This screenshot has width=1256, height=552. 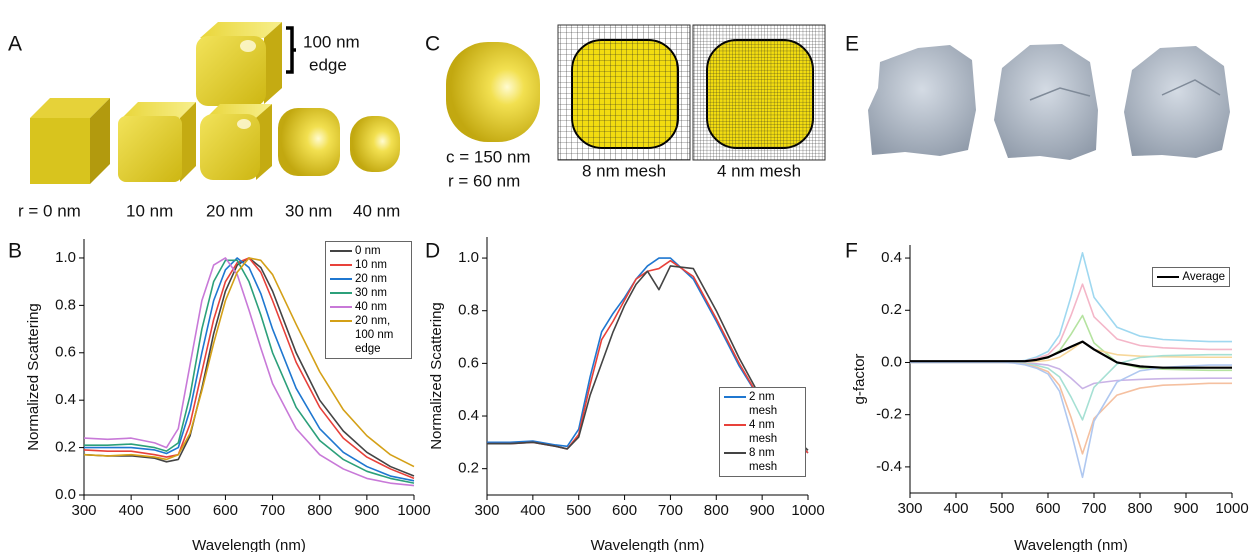 I want to click on size-note: edge, so click(x=328, y=64).